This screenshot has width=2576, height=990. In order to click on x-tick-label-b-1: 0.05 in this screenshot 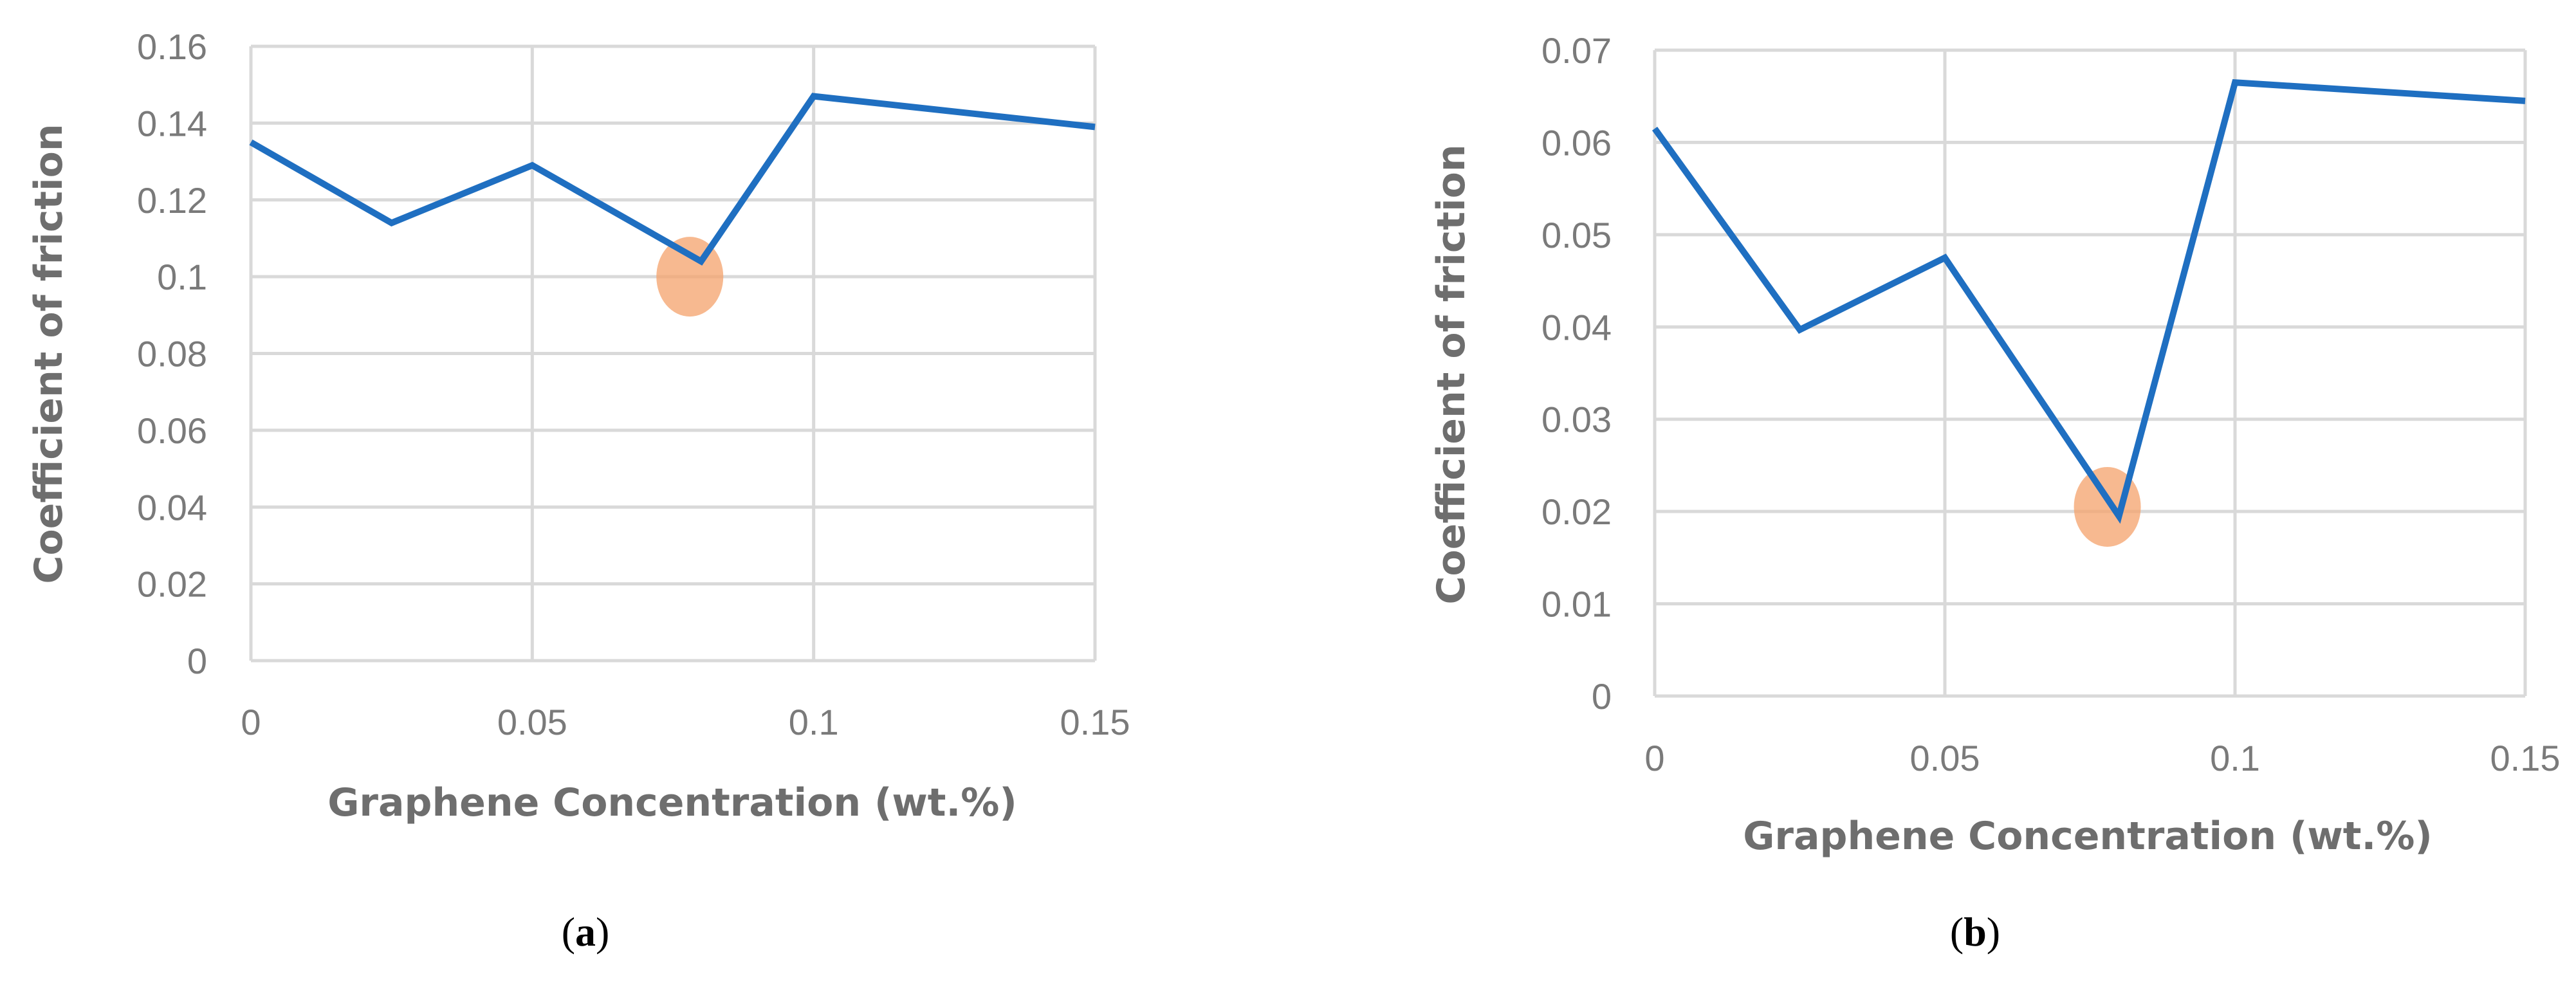, I will do `click(1945, 758)`.